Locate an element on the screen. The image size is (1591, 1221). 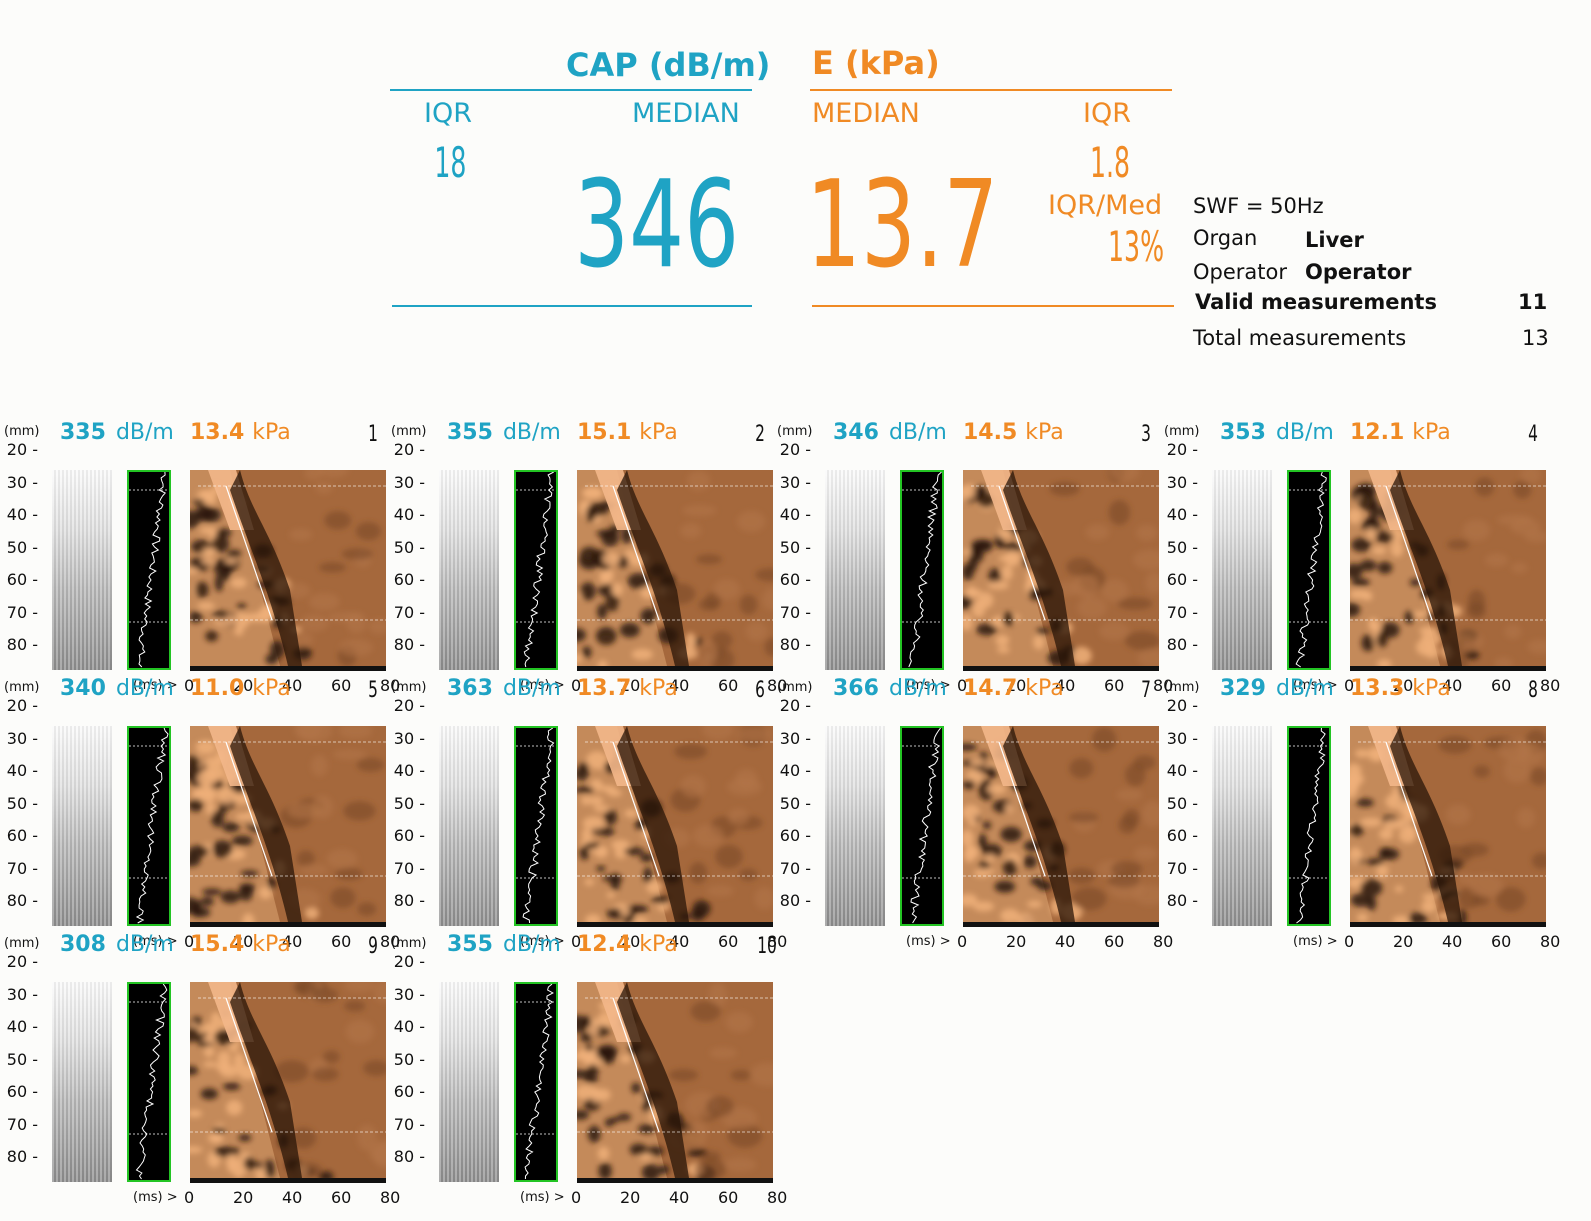
panel-index: 6 is located at coordinates (760, 690).